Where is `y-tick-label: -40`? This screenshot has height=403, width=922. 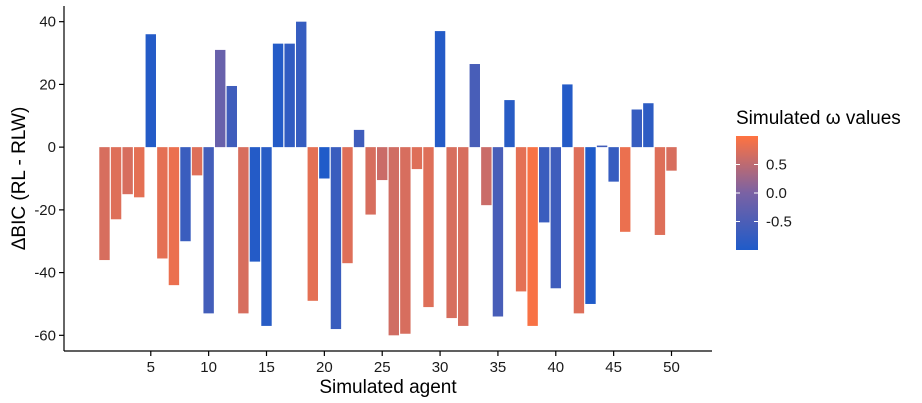 y-tick-label: -40 is located at coordinates (45, 273).